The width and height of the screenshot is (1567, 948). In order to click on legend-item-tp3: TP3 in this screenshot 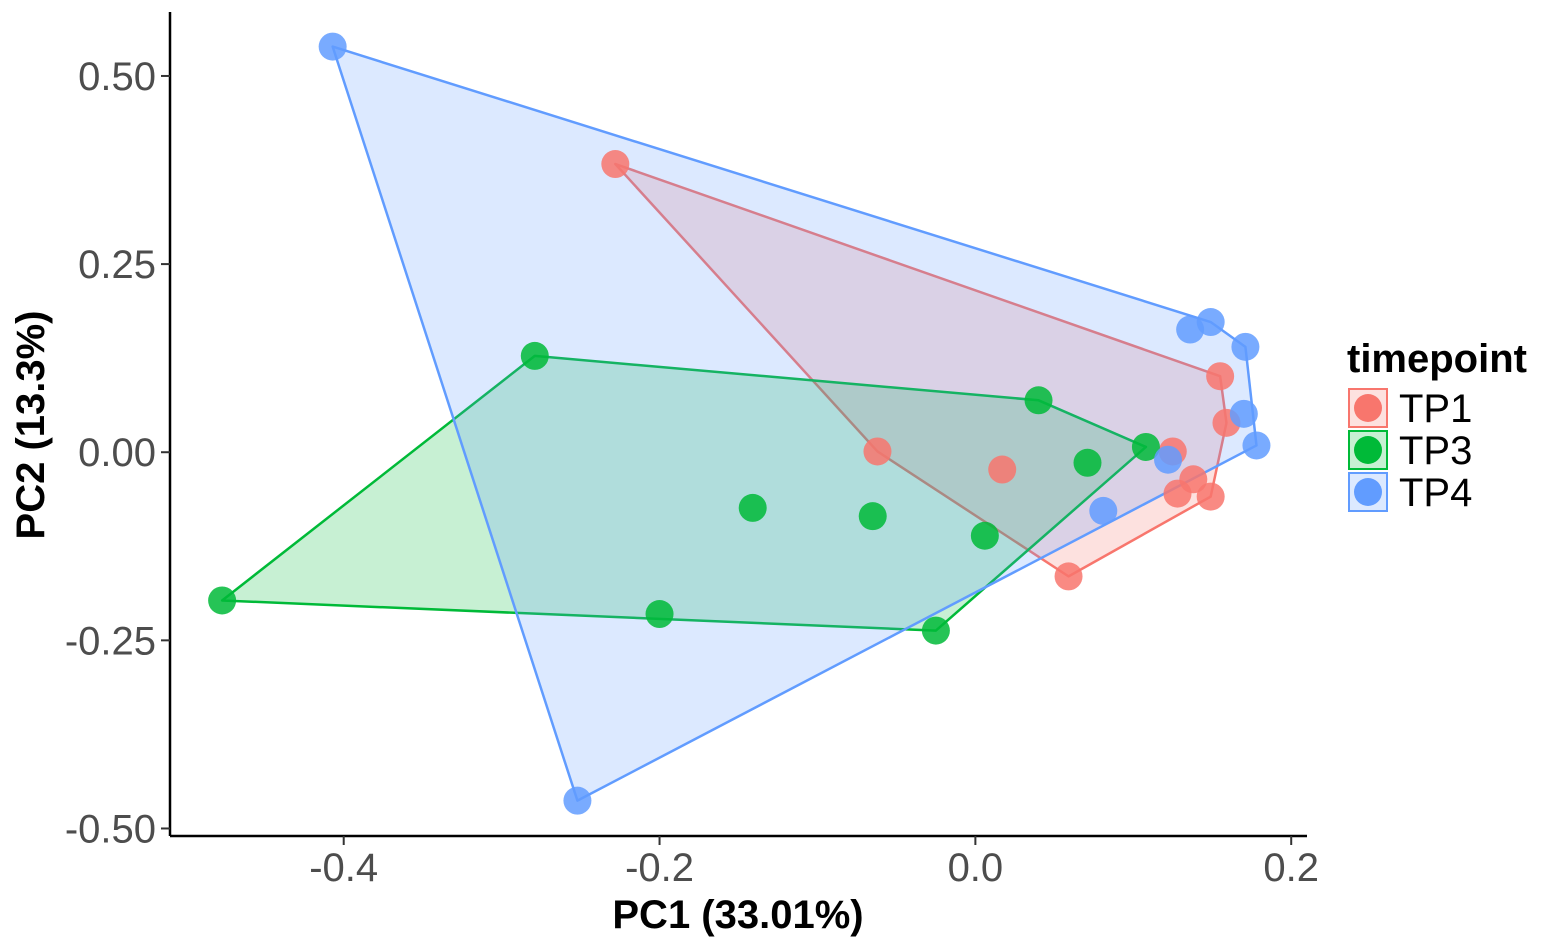, I will do `click(1410, 451)`.